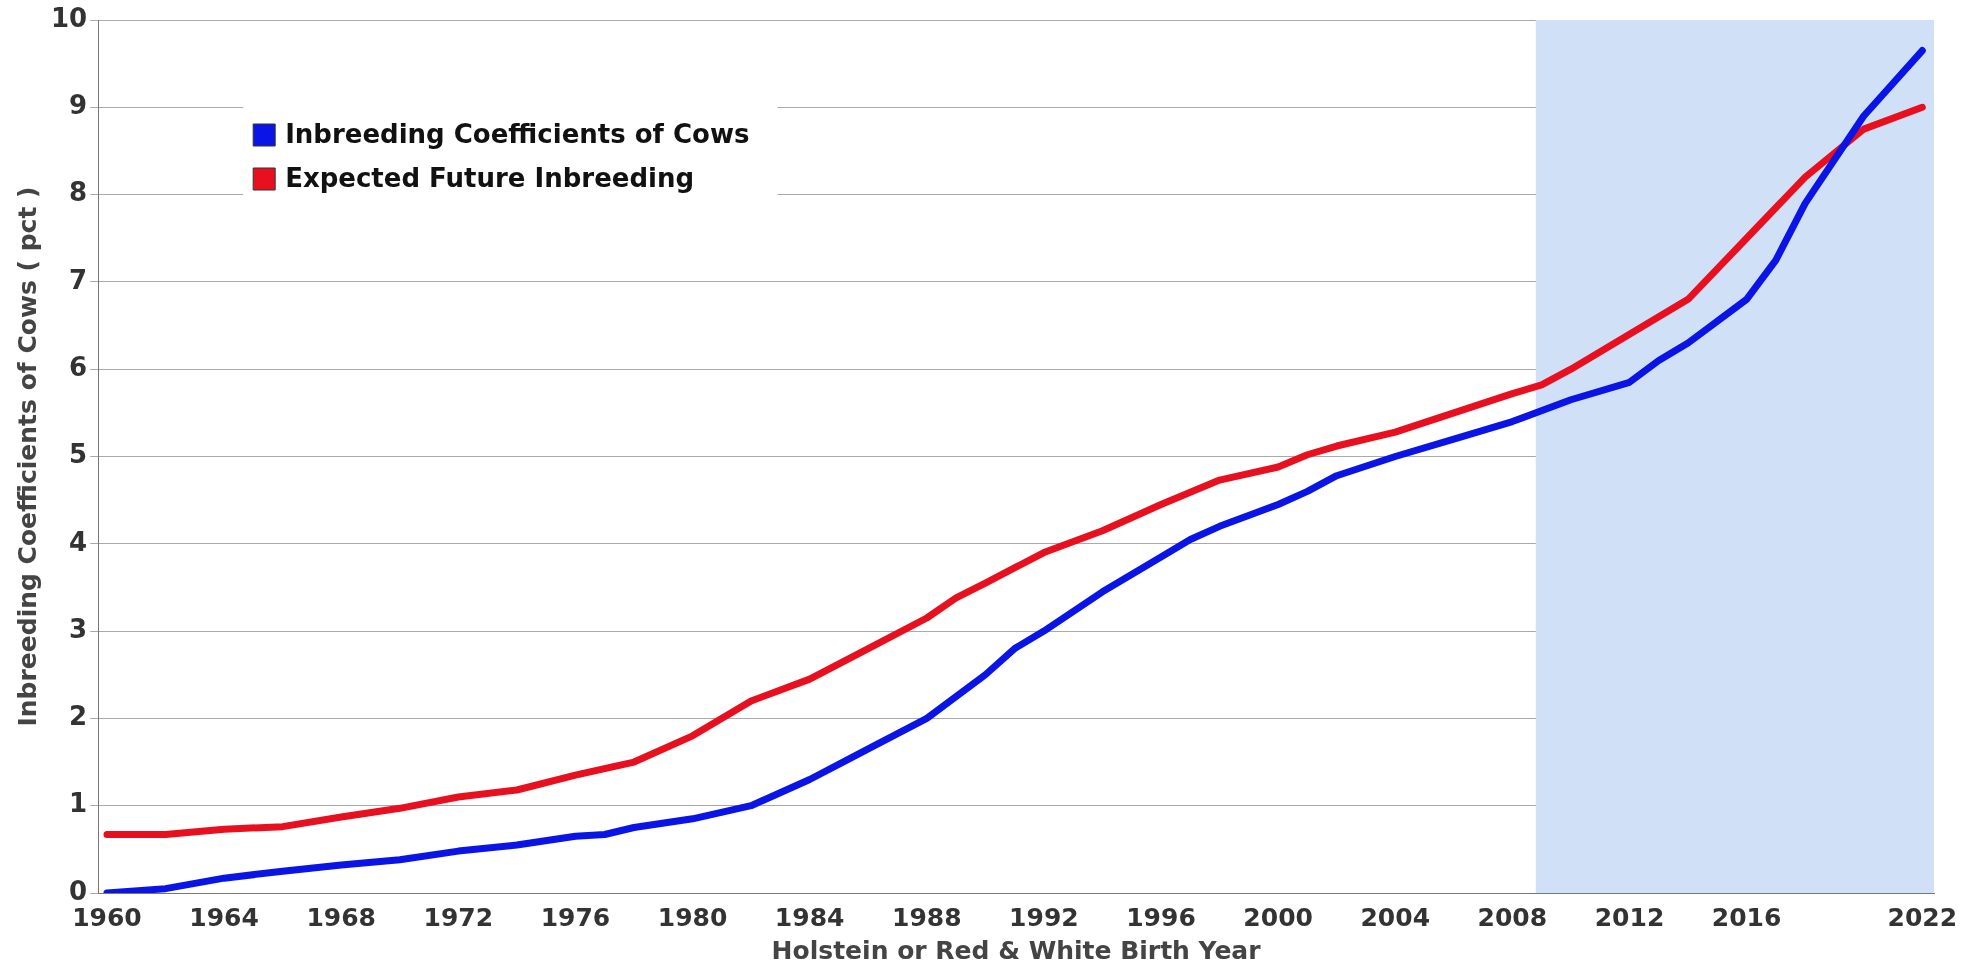 This screenshot has width=1974, height=967. I want to click on x-tick-label: 1984, so click(809, 917).